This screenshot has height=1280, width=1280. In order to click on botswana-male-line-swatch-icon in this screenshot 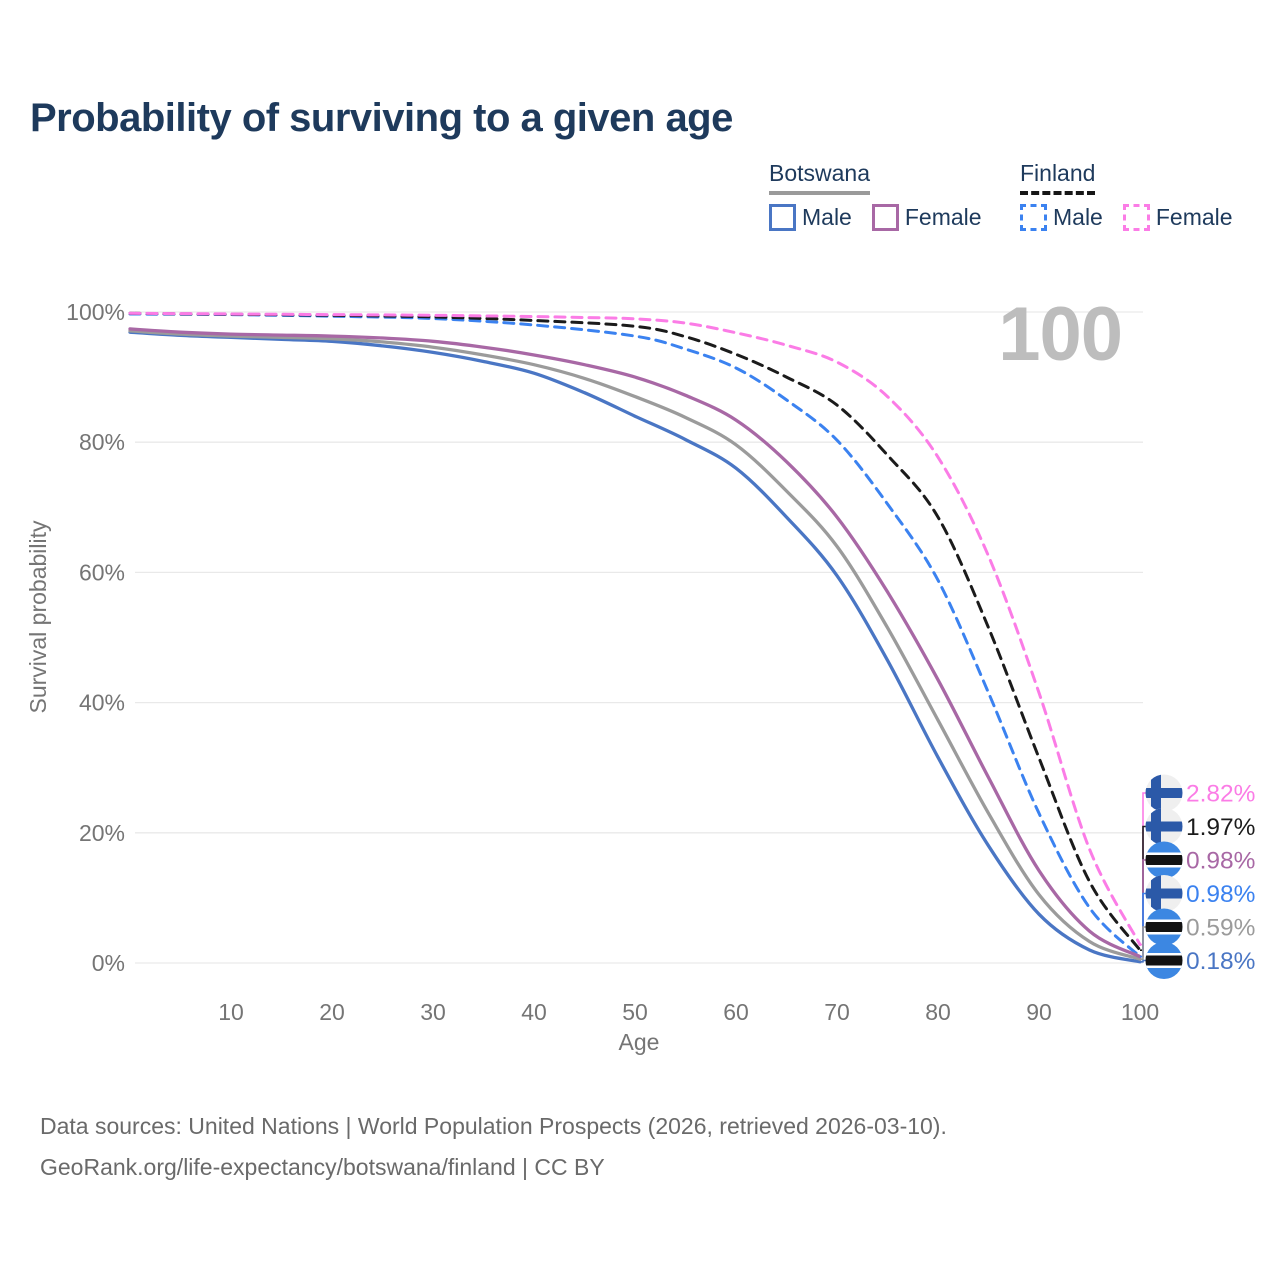, I will do `click(782, 217)`.